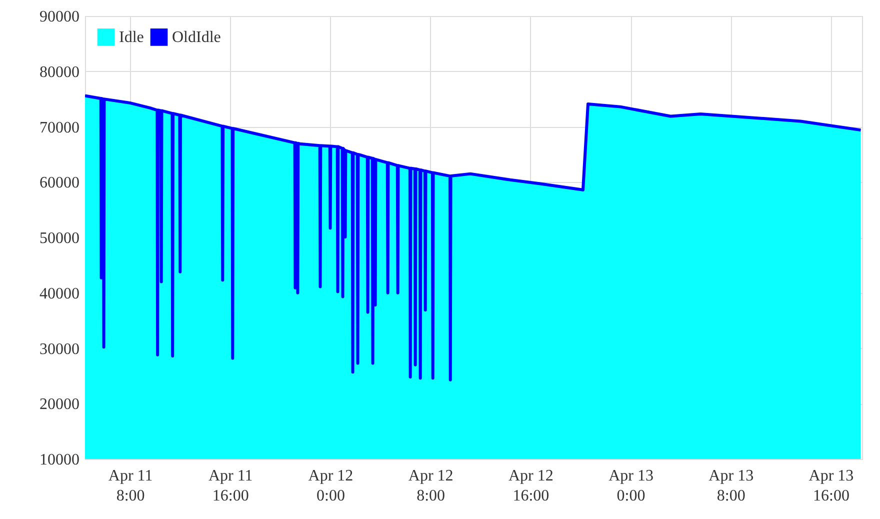  I want to click on legend-label: OldIdle, so click(196, 37).